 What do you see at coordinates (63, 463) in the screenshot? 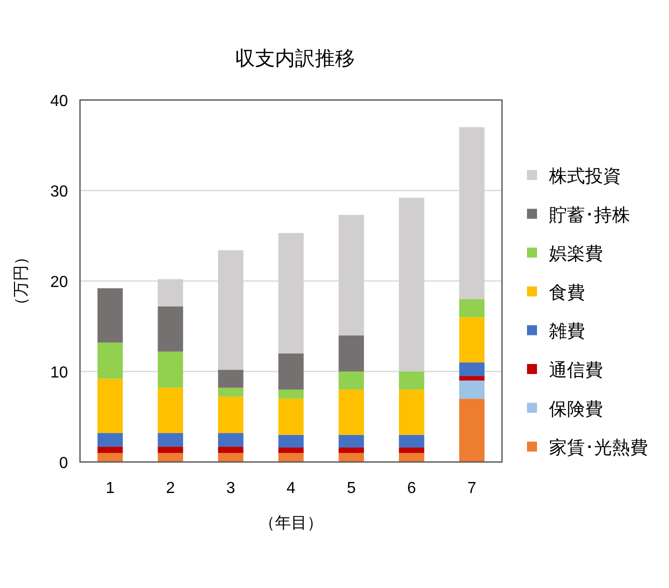
I see `y-tick-label: 0` at bounding box center [63, 463].